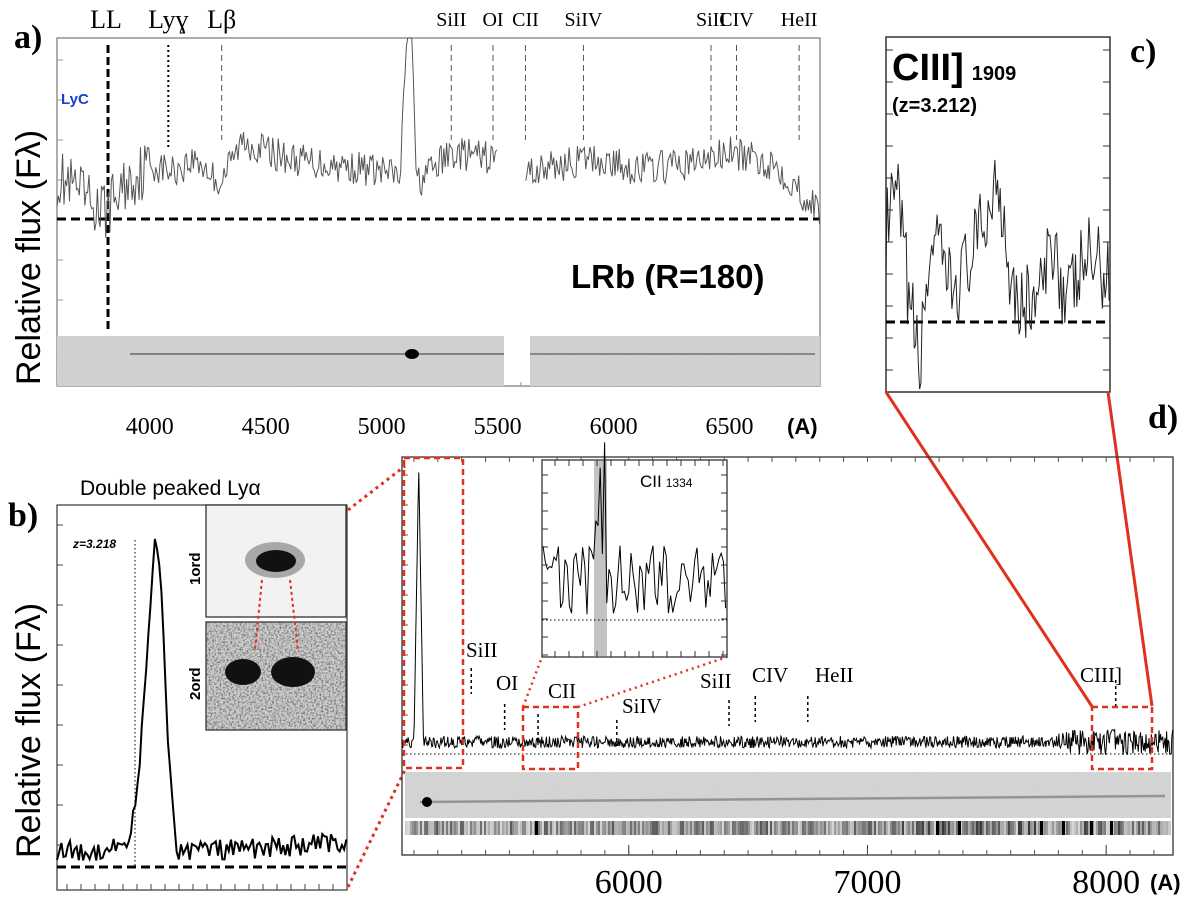 This screenshot has width=1200, height=903. What do you see at coordinates (170, 488) in the screenshot?
I see `lya-title: Double peaked Lyα` at bounding box center [170, 488].